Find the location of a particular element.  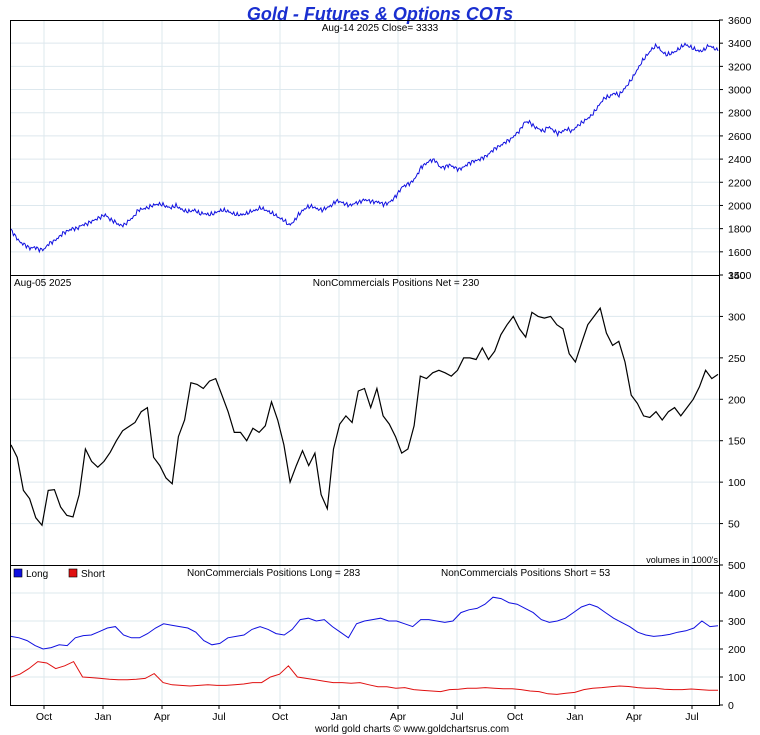

price-y-tick-label: 1800 is located at coordinates (740, 230).